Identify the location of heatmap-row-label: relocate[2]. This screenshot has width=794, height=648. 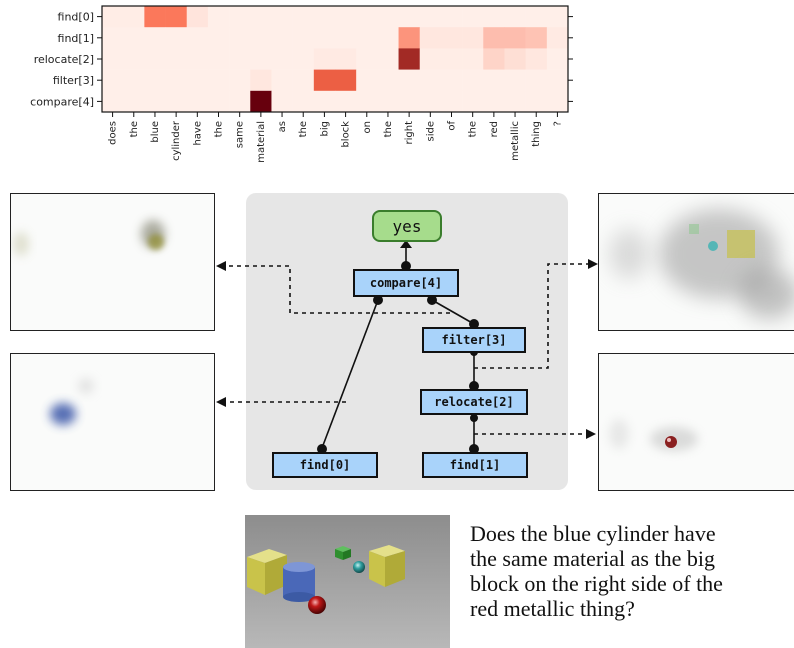
(64, 59).